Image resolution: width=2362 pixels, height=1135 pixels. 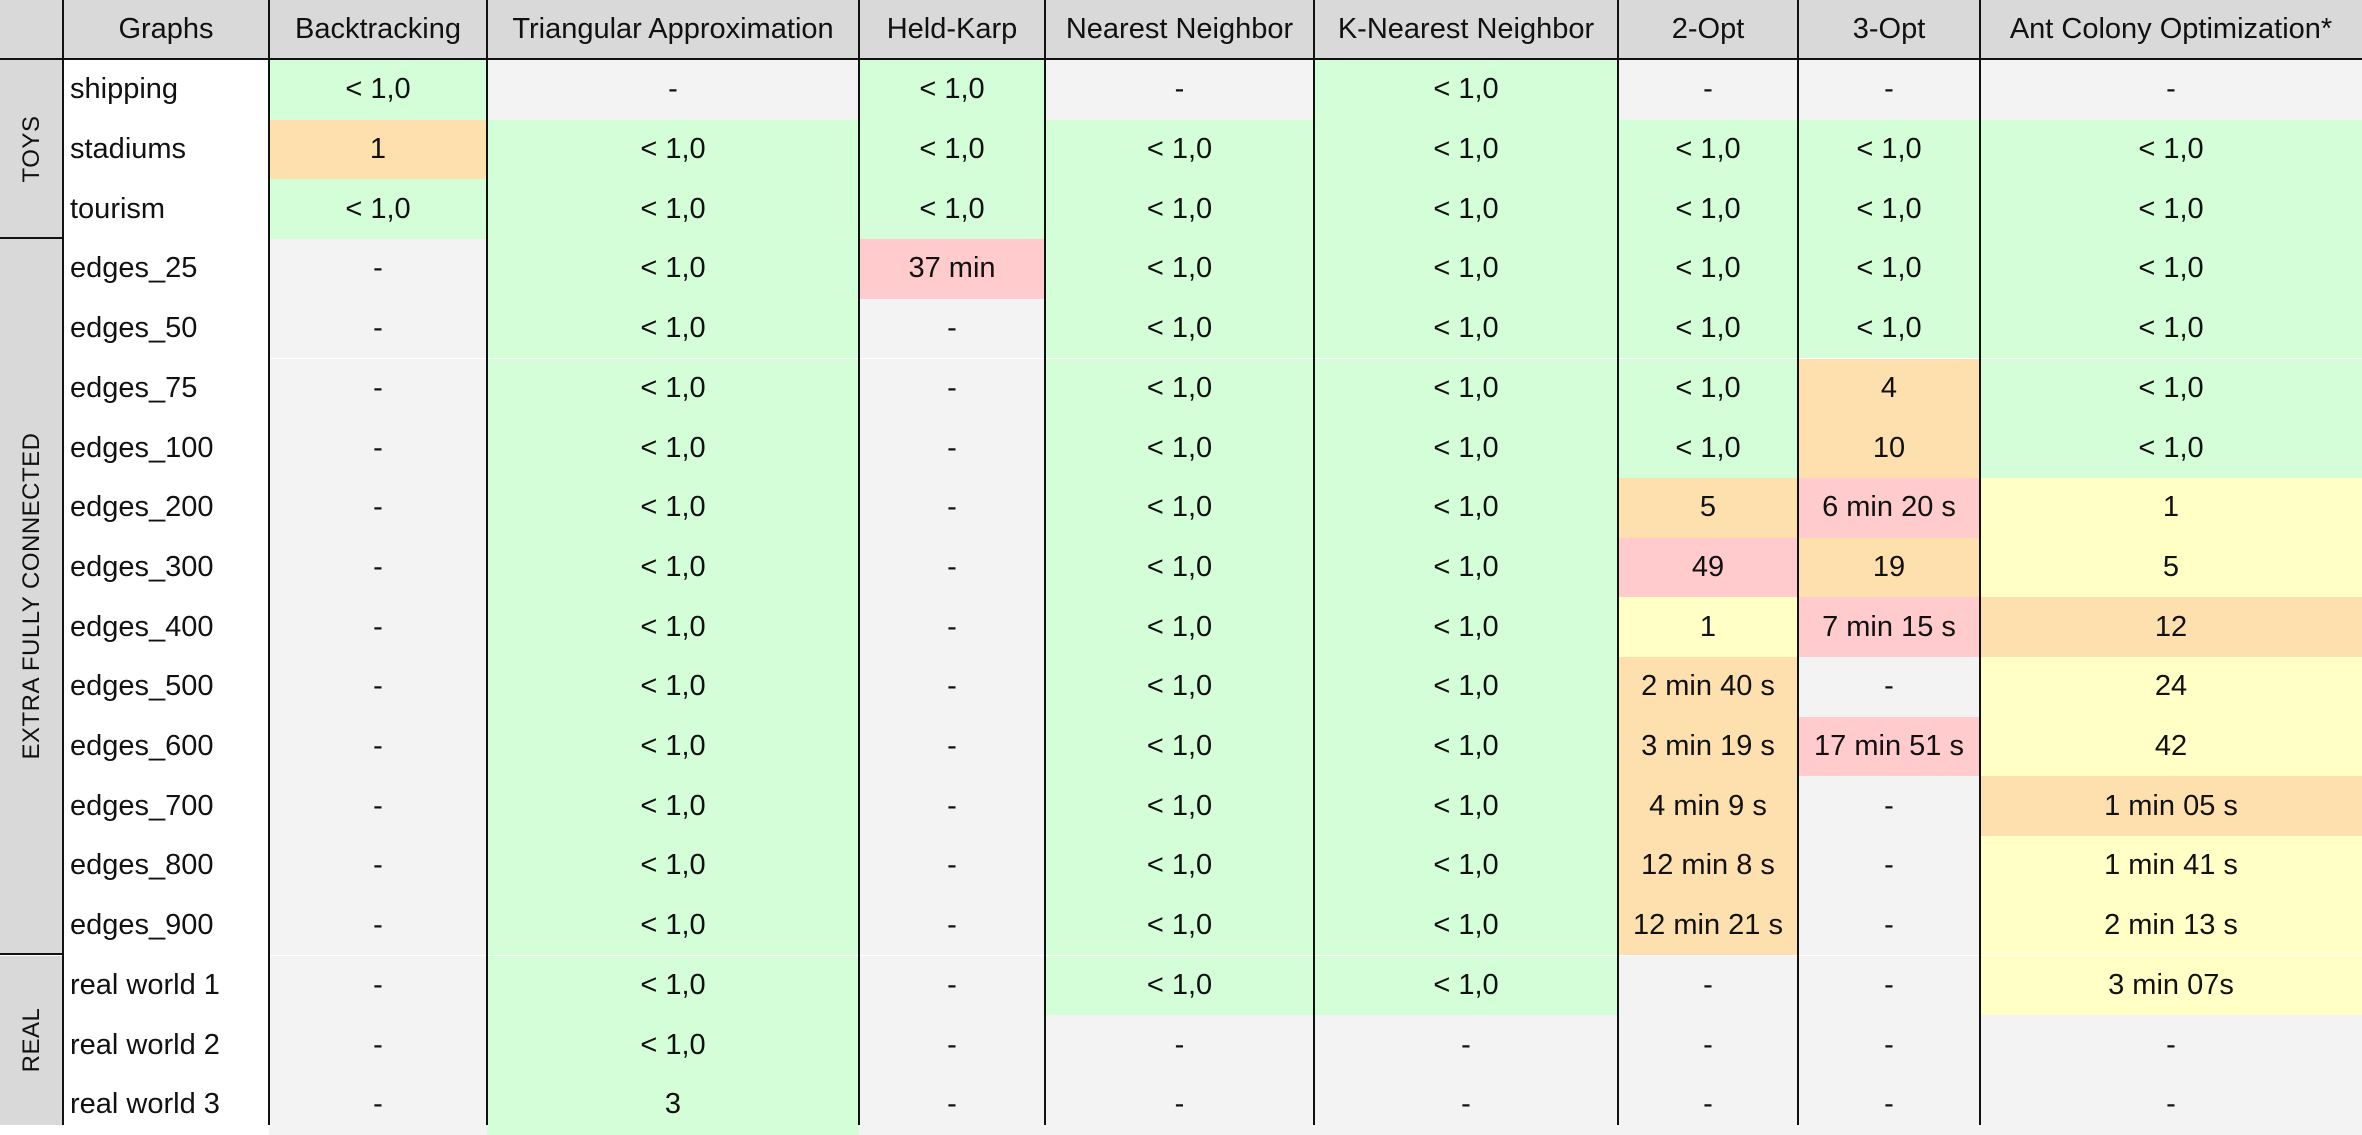 I want to click on column-header-2-opt: 2-Opt, so click(x=1708, y=30).